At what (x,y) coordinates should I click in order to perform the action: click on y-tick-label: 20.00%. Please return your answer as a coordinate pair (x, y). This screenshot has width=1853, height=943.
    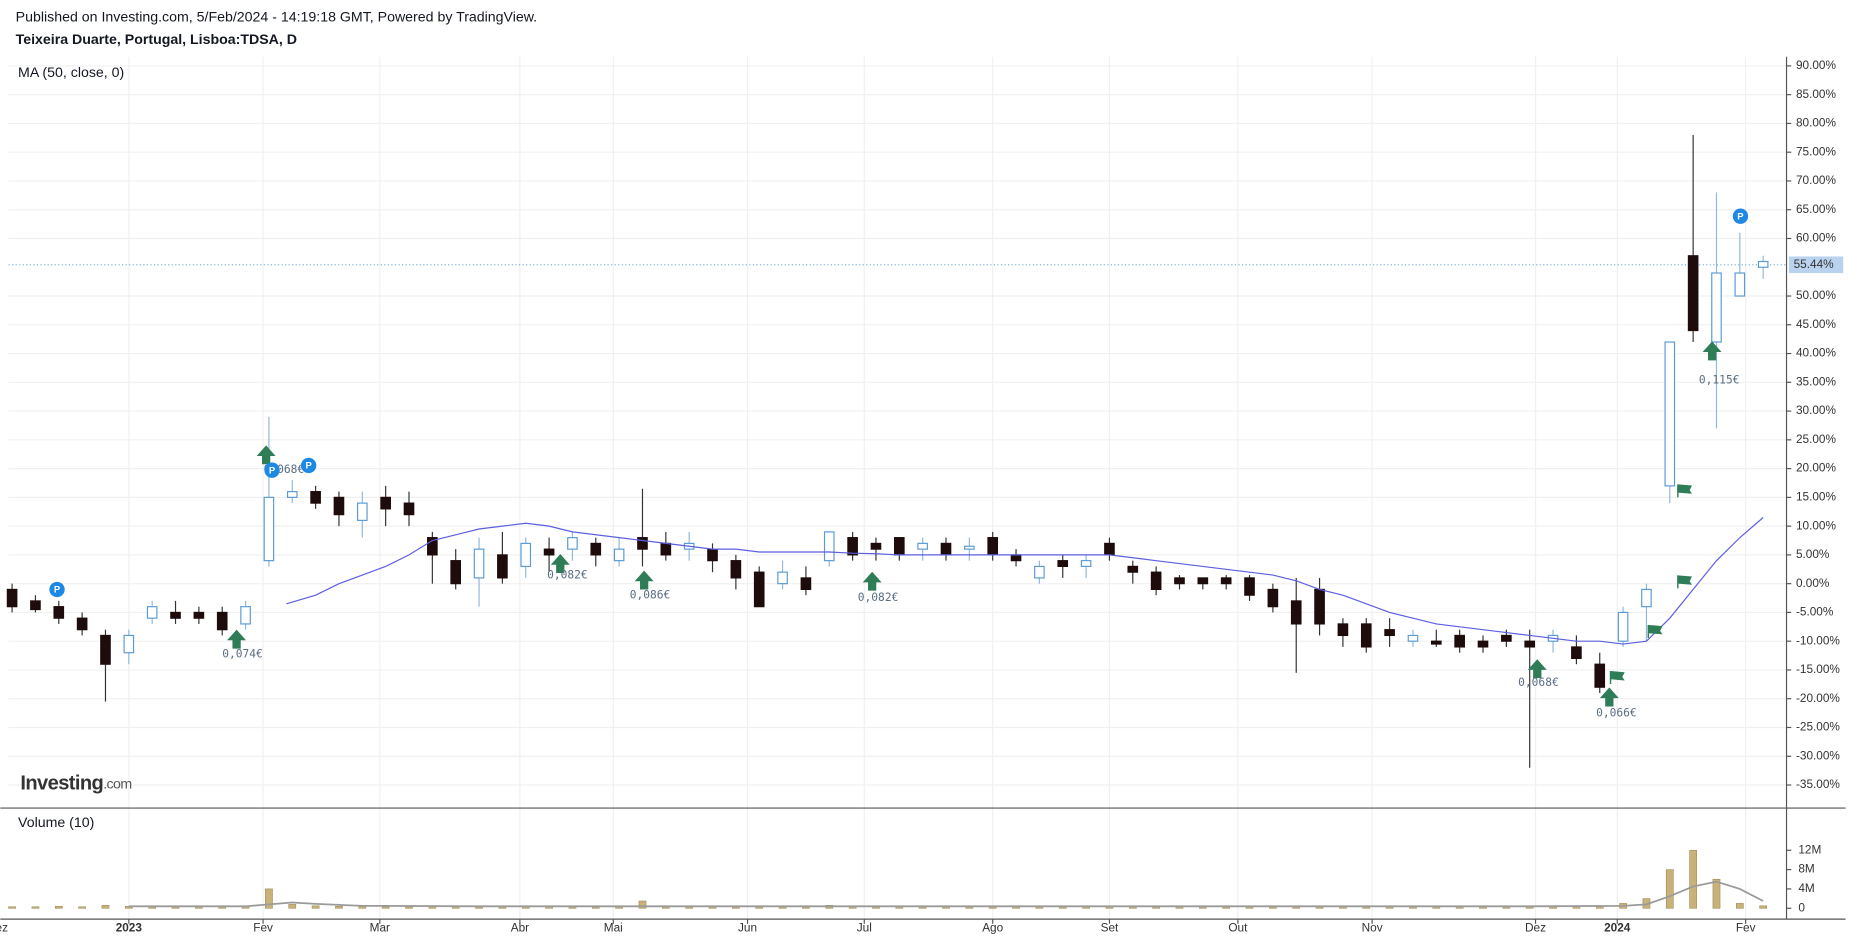
    Looking at the image, I should click on (1816, 468).